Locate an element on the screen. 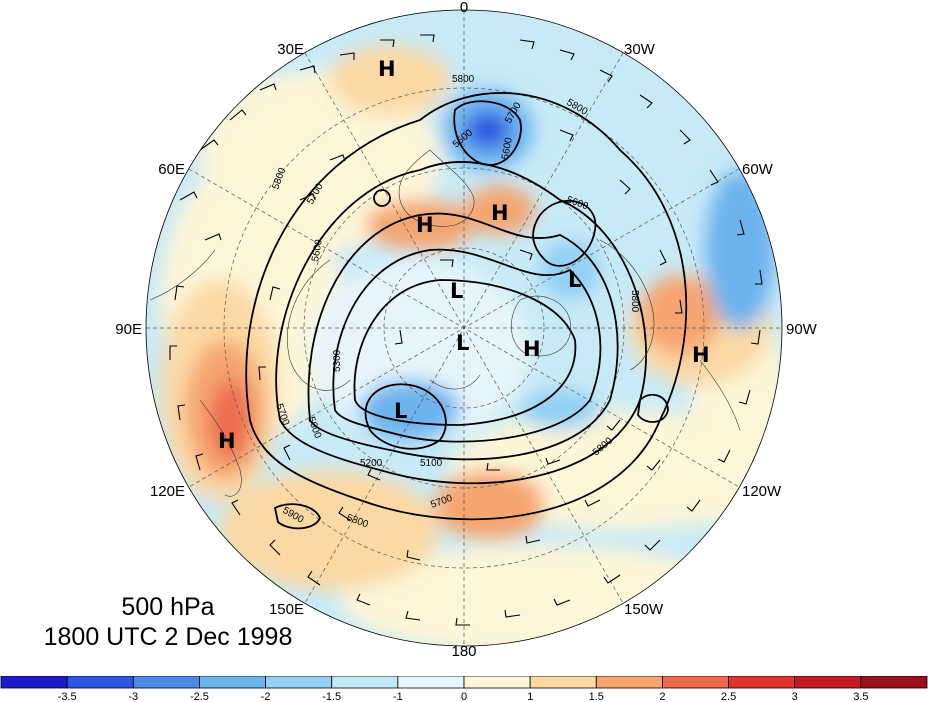 This screenshot has height=702, width=928. contour-label: 5300 is located at coordinates (337, 360).